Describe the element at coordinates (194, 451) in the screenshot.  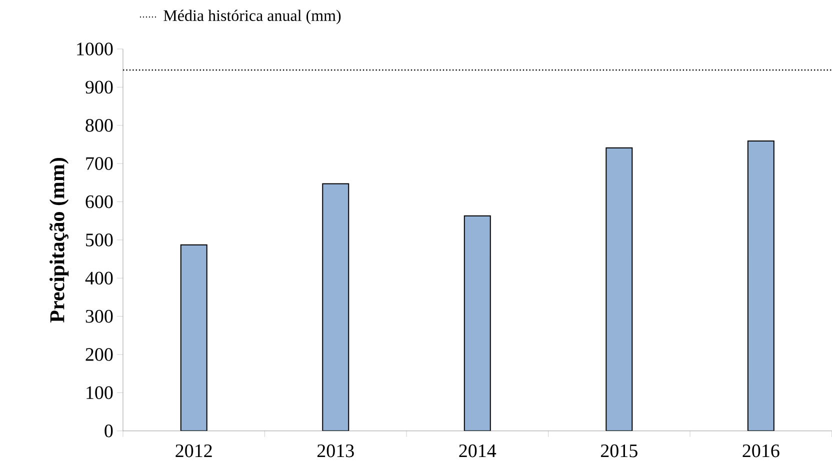
I see `x-tick-label: 2012` at that location.